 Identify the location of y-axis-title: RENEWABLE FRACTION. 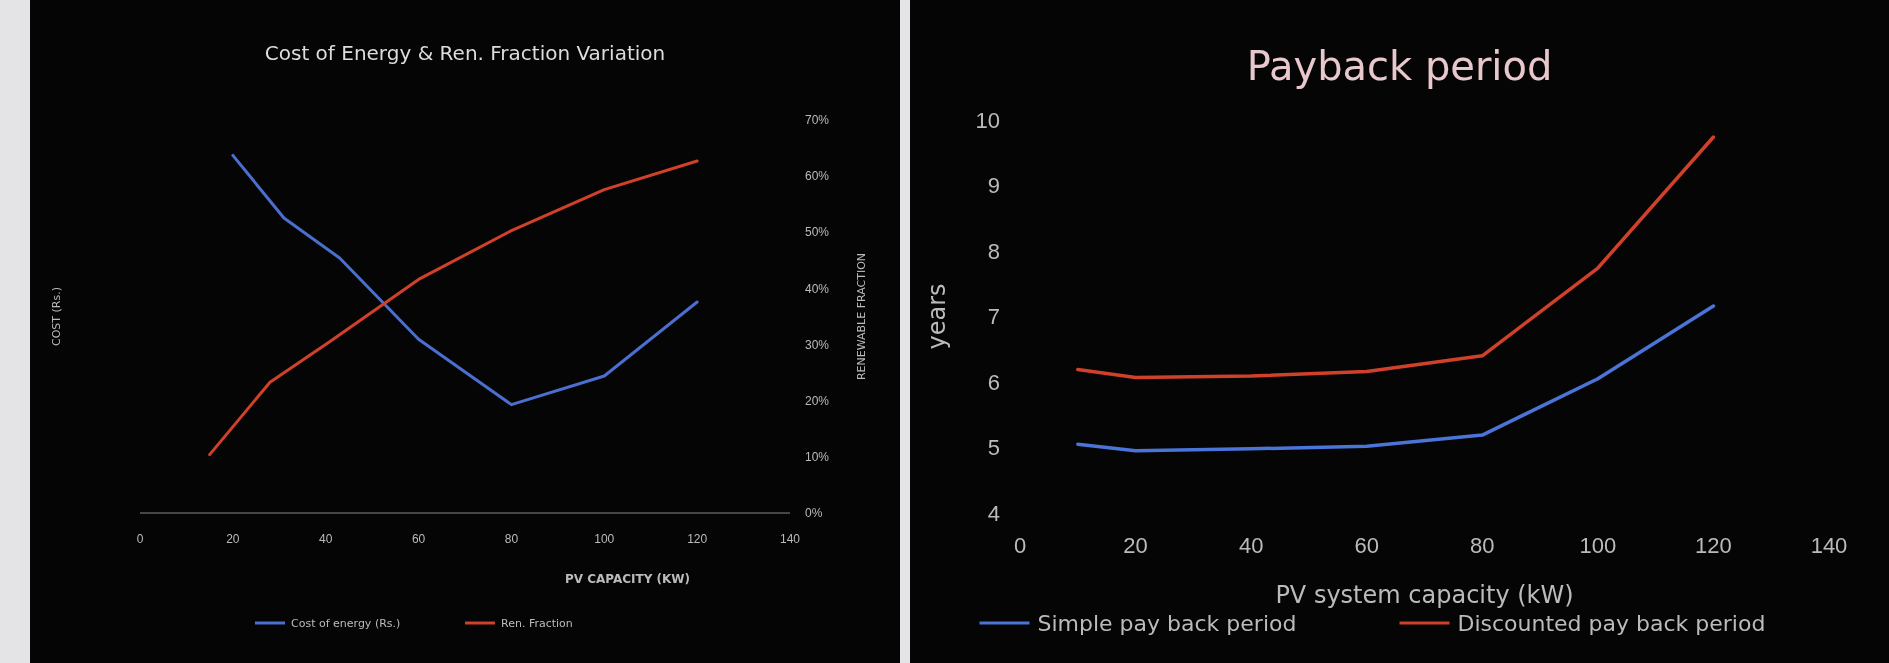
(861, 316).